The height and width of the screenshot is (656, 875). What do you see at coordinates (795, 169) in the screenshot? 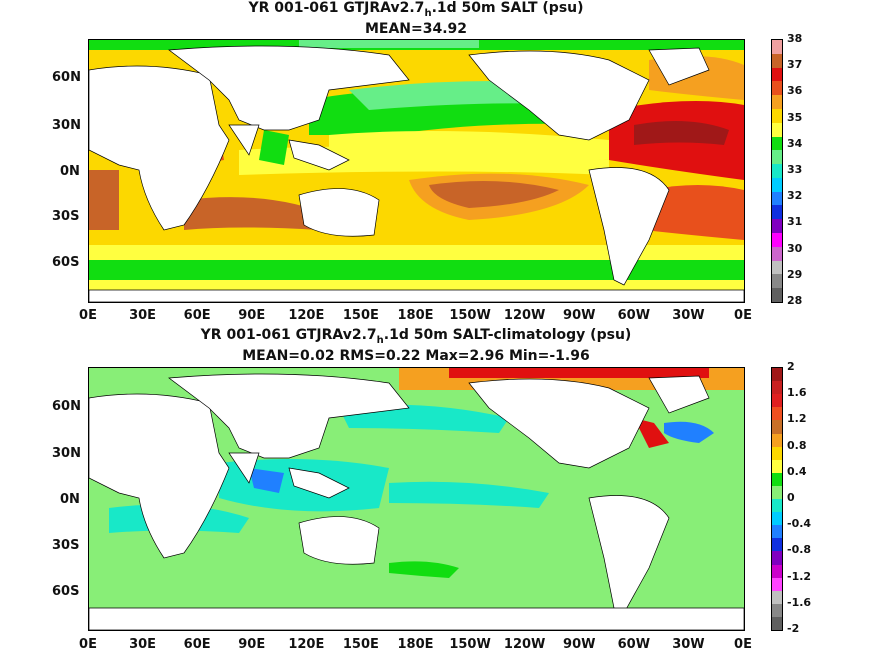
I see `colorbar-label: 33` at bounding box center [795, 169].